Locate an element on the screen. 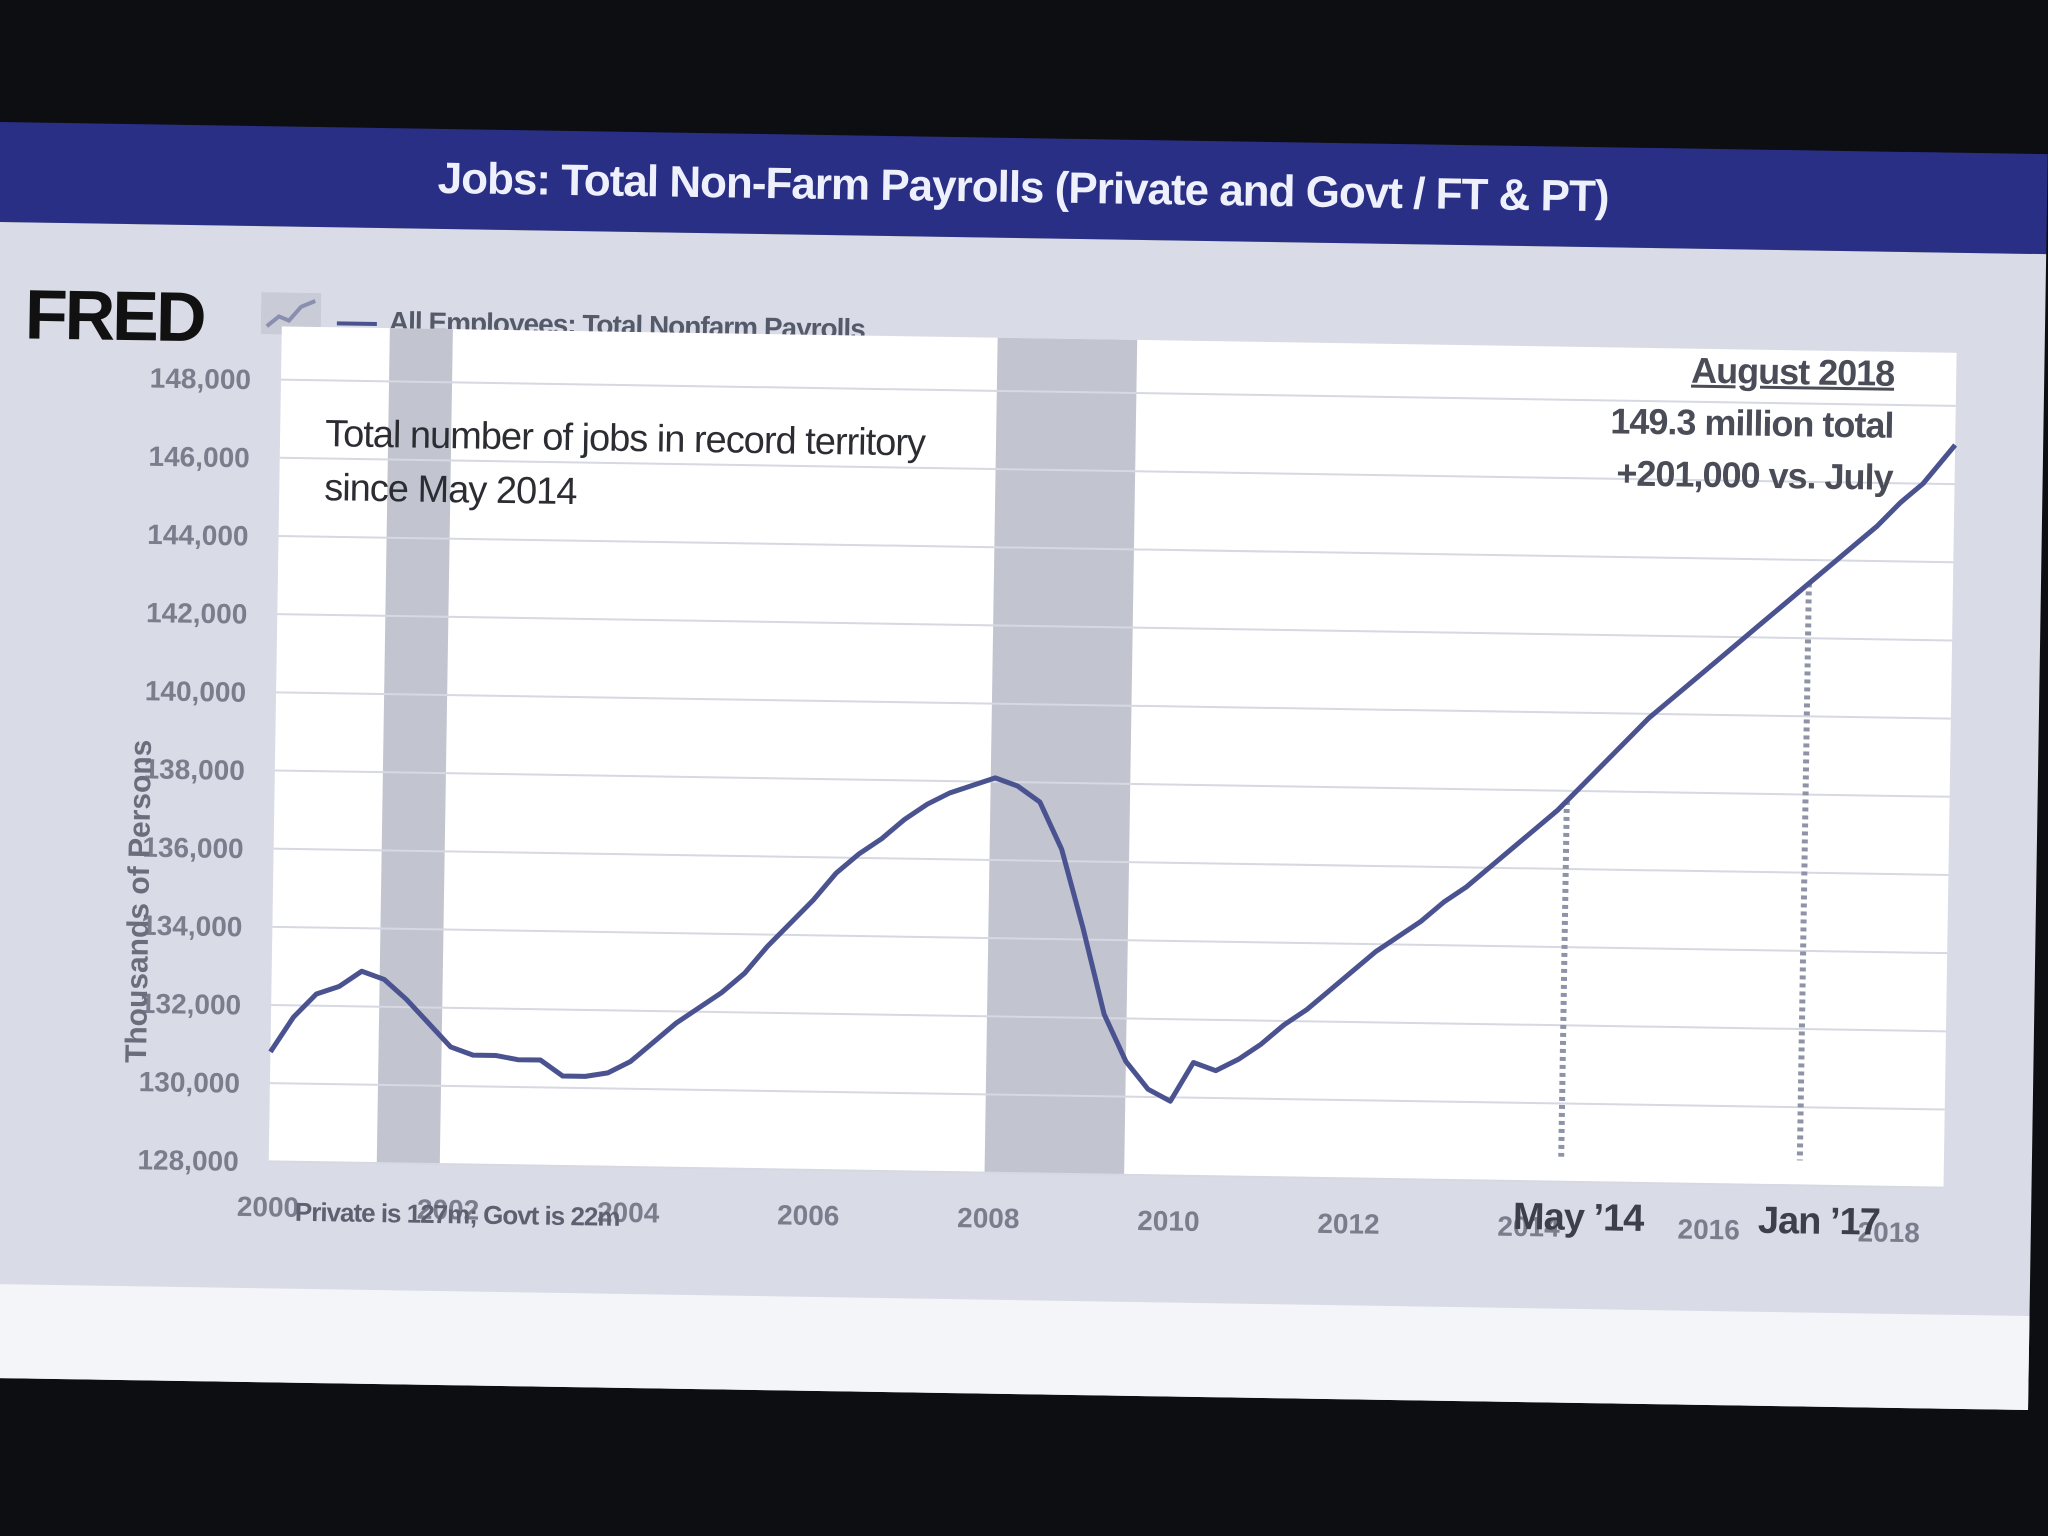  x-tick-label: 2016 is located at coordinates (1708, 1229).